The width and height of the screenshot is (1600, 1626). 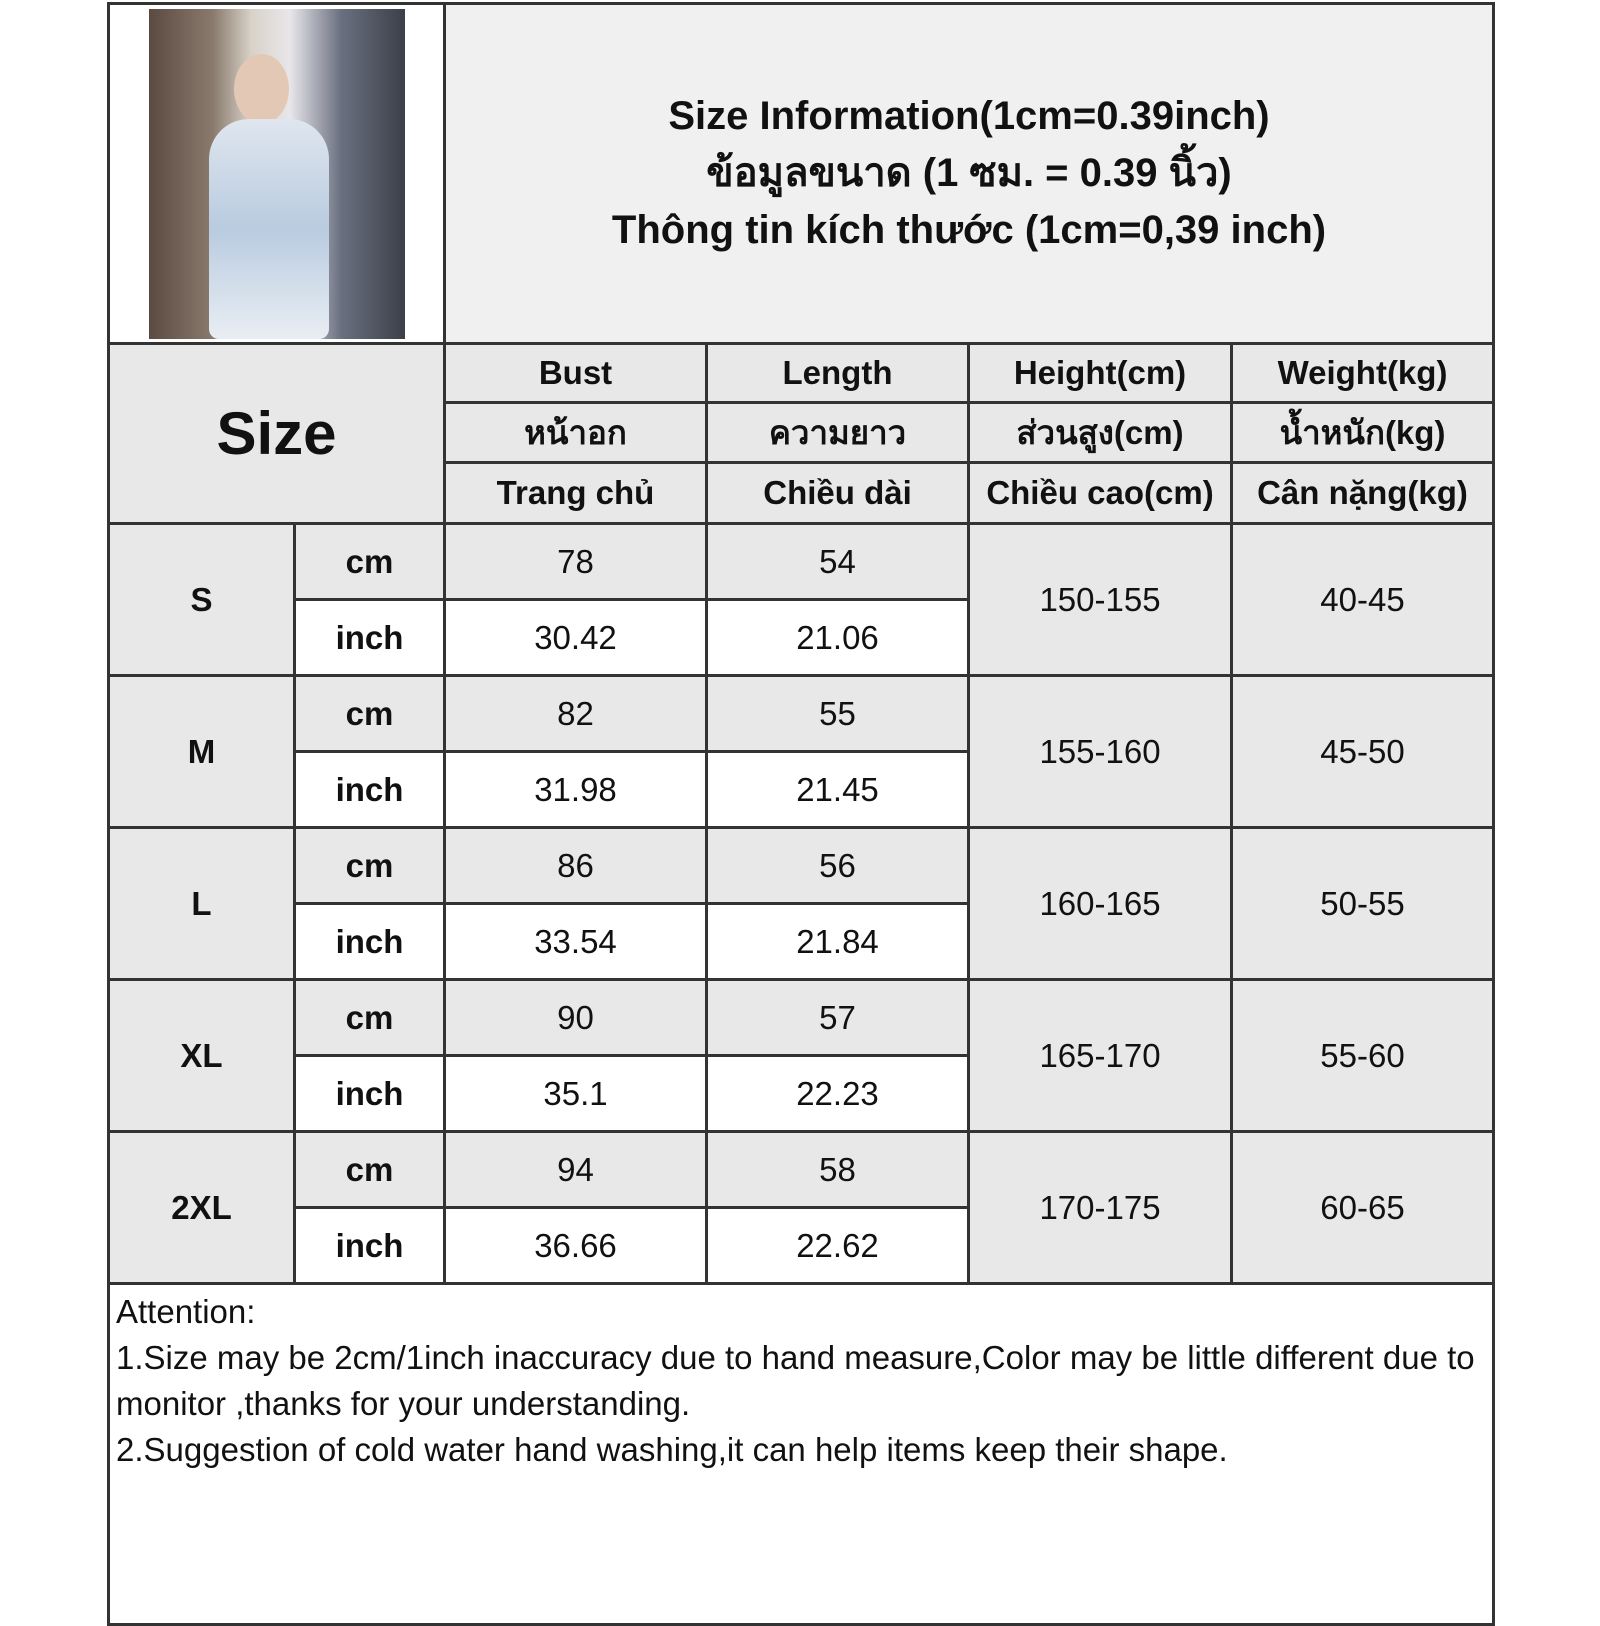 I want to click on table-row: inch 33.54 21.84, so click(x=801, y=941).